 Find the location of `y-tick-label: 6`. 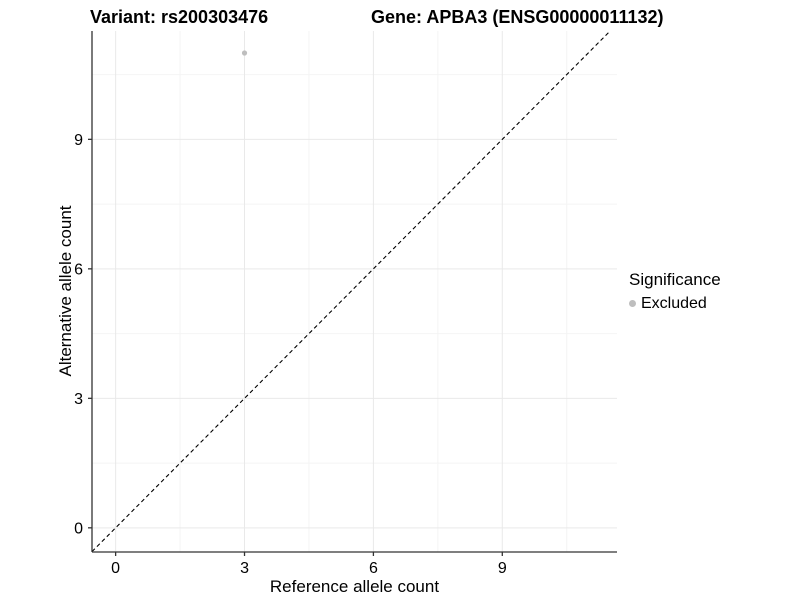

y-tick-label: 6 is located at coordinates (78, 269).